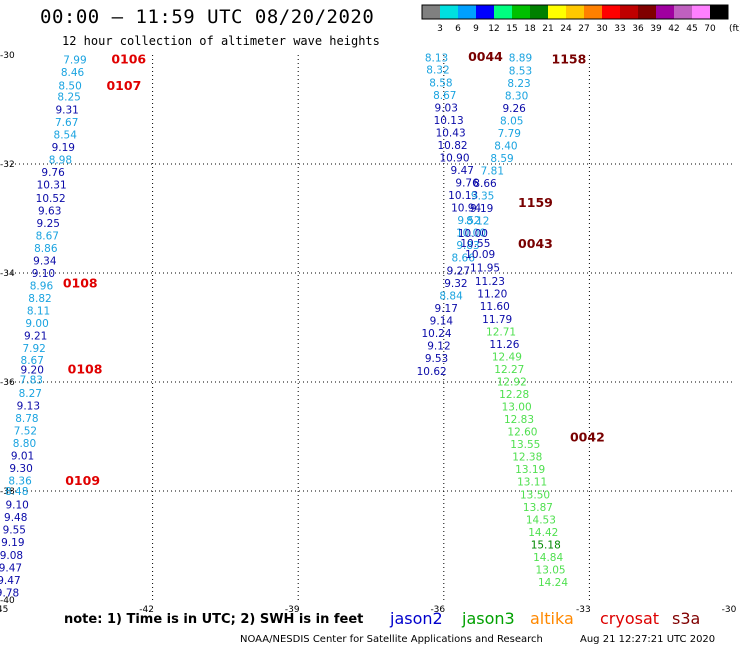 The image size is (740, 650). I want to click on wave-height-value: 8.27, so click(30, 394).